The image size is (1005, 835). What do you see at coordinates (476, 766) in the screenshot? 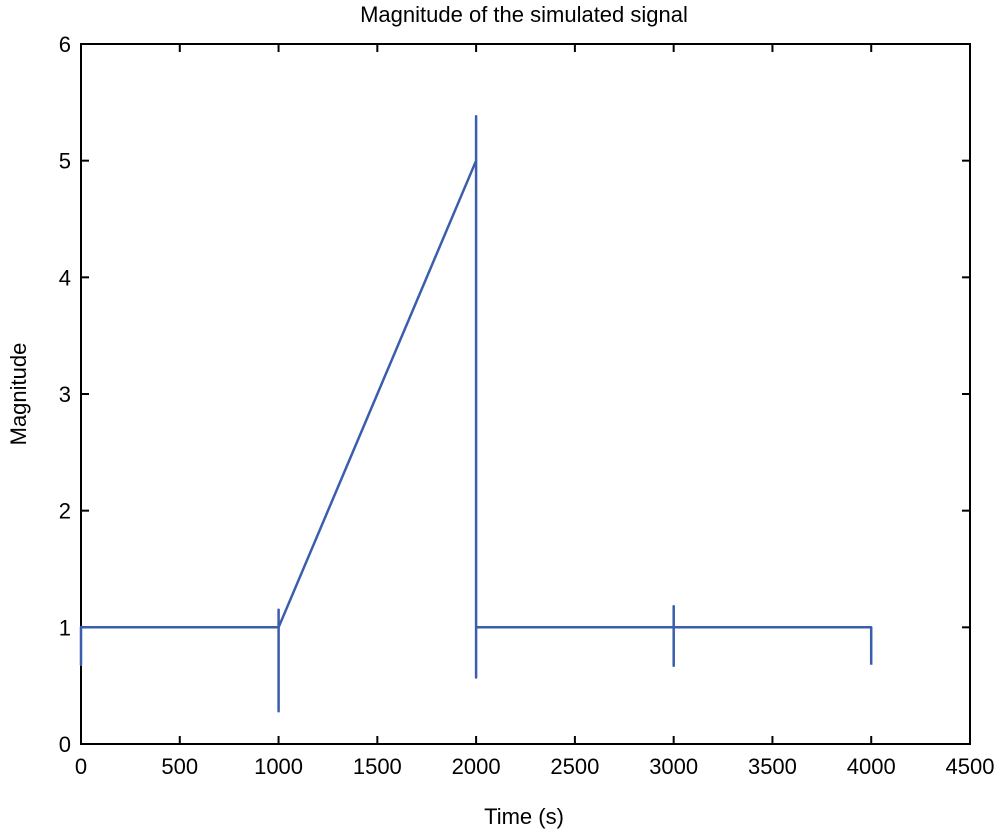
I see `x-tick-label: 2000` at bounding box center [476, 766].